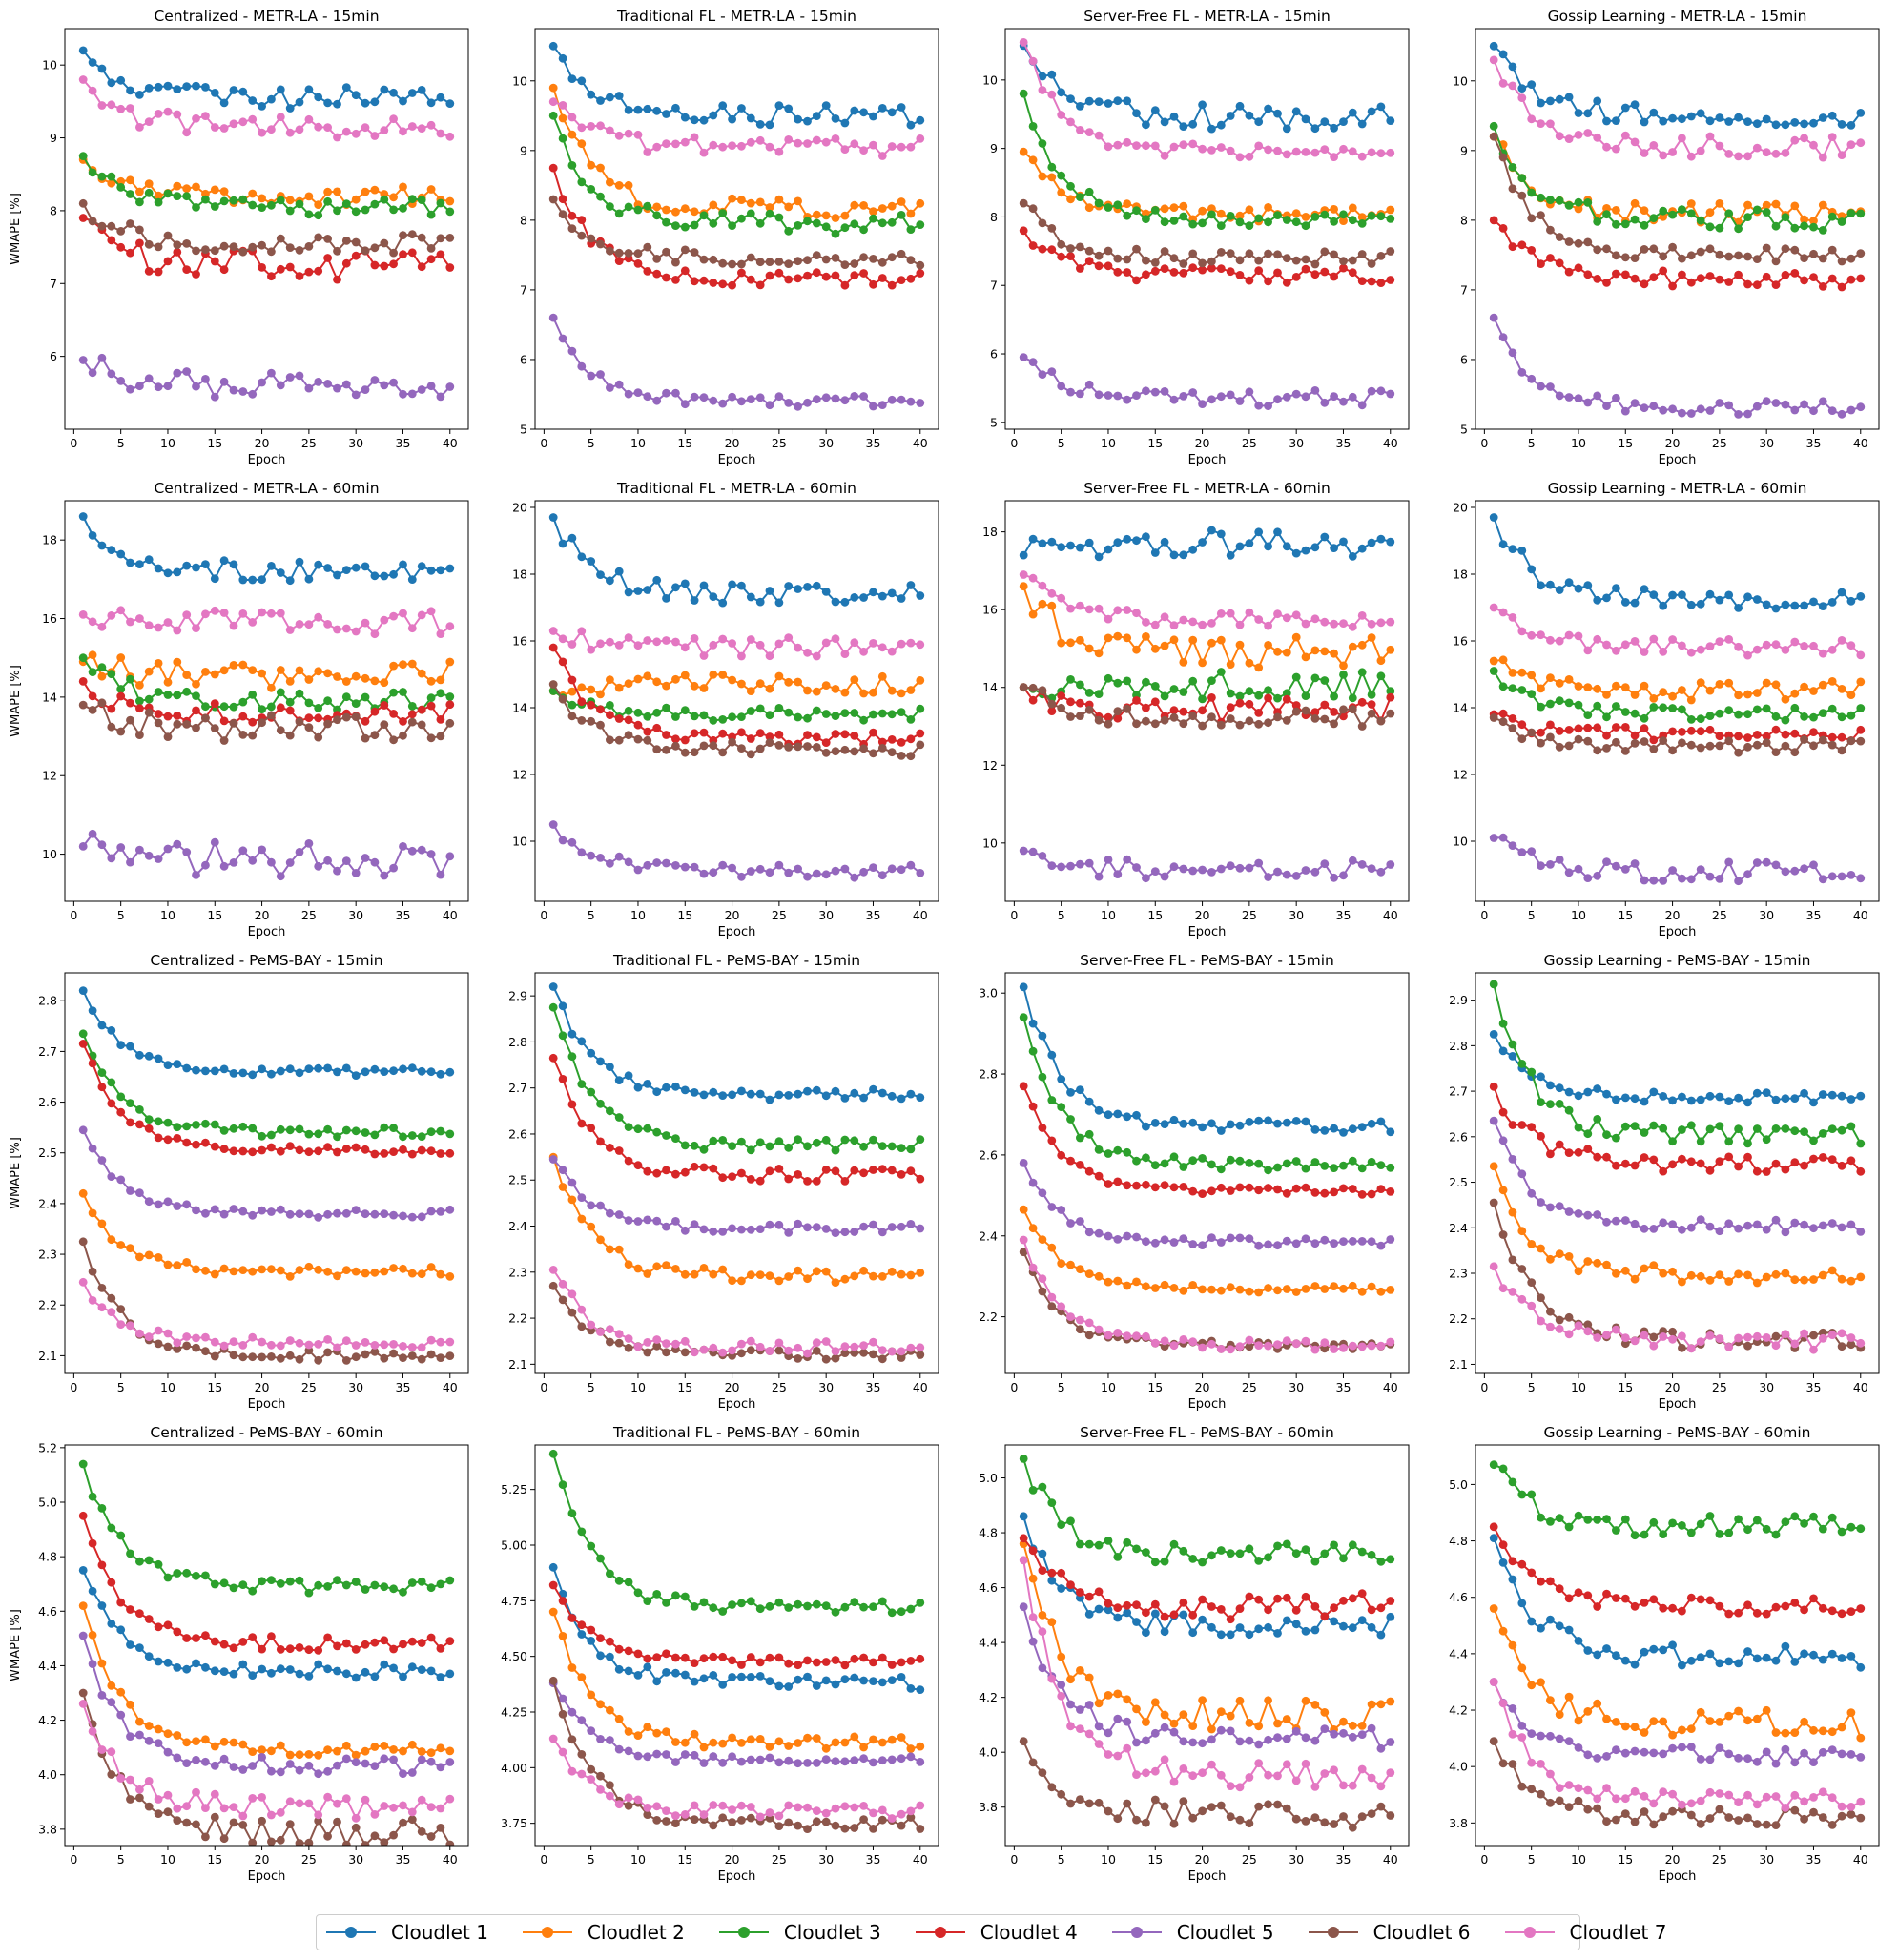 This screenshot has width=1898, height=1960. What do you see at coordinates (514, 1823) in the screenshot?
I see `y-tick-label: 3.75` at bounding box center [514, 1823].